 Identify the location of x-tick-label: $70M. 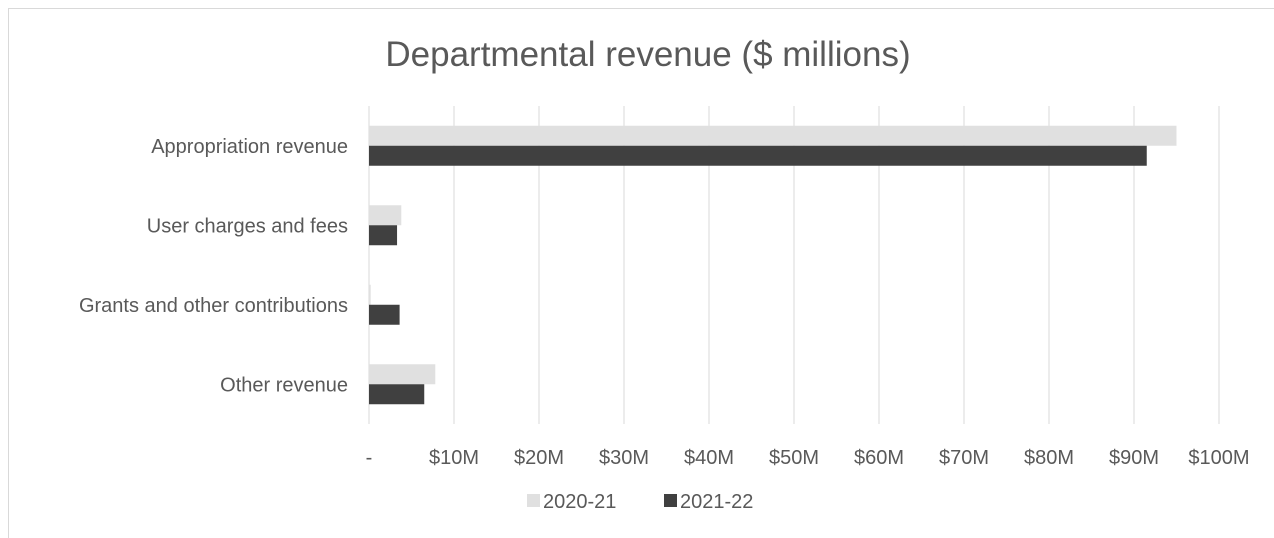
(964, 458).